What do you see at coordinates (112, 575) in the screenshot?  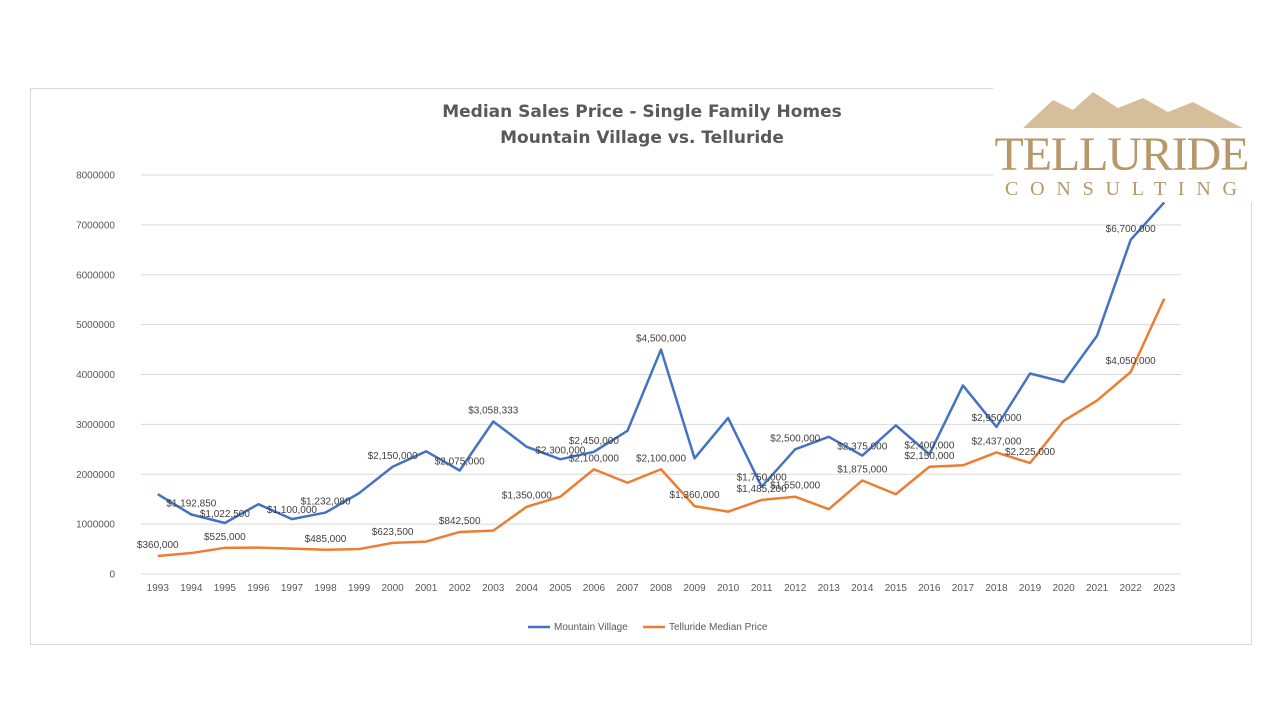 I see `y-tick-label: 0` at bounding box center [112, 575].